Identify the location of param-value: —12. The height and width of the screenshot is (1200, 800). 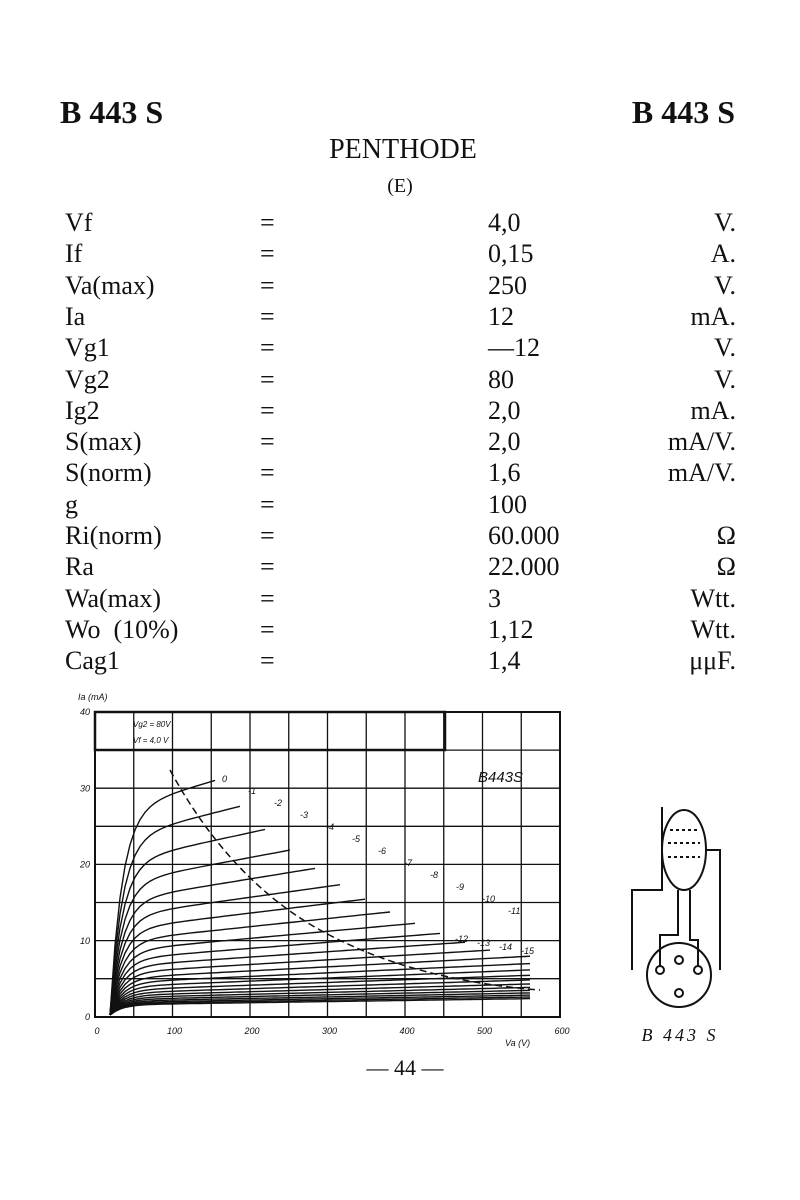
(514, 348).